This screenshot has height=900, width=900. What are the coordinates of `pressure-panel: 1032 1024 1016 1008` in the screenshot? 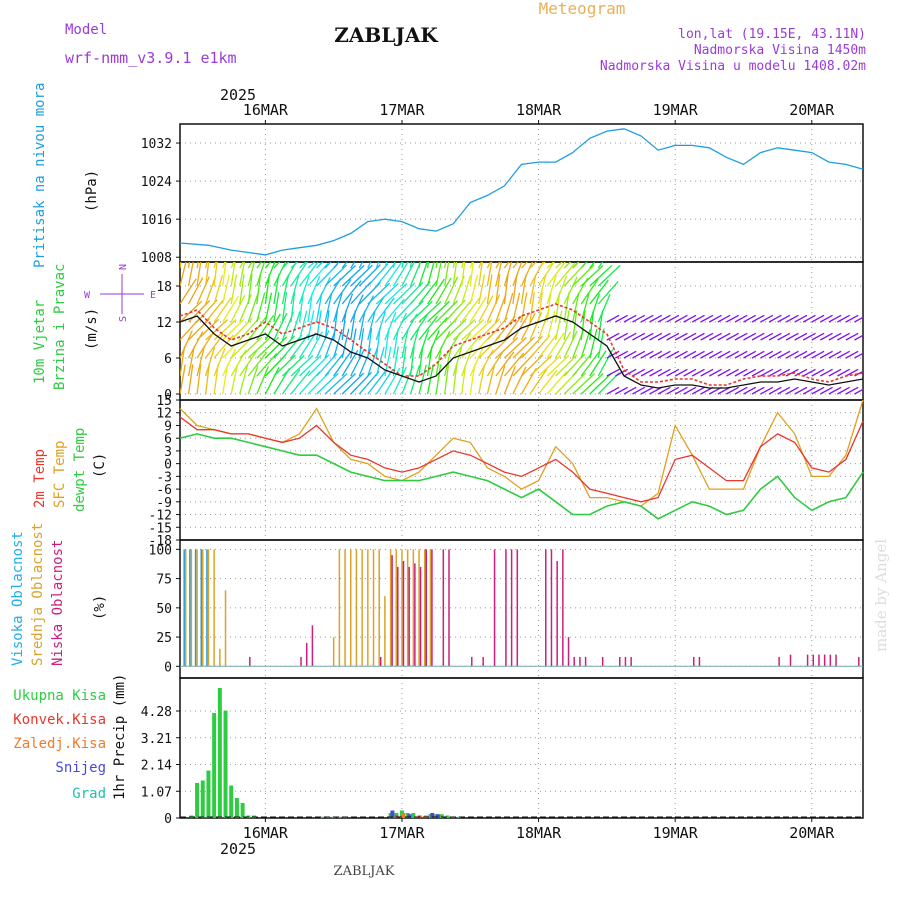 It's located at (502, 194).